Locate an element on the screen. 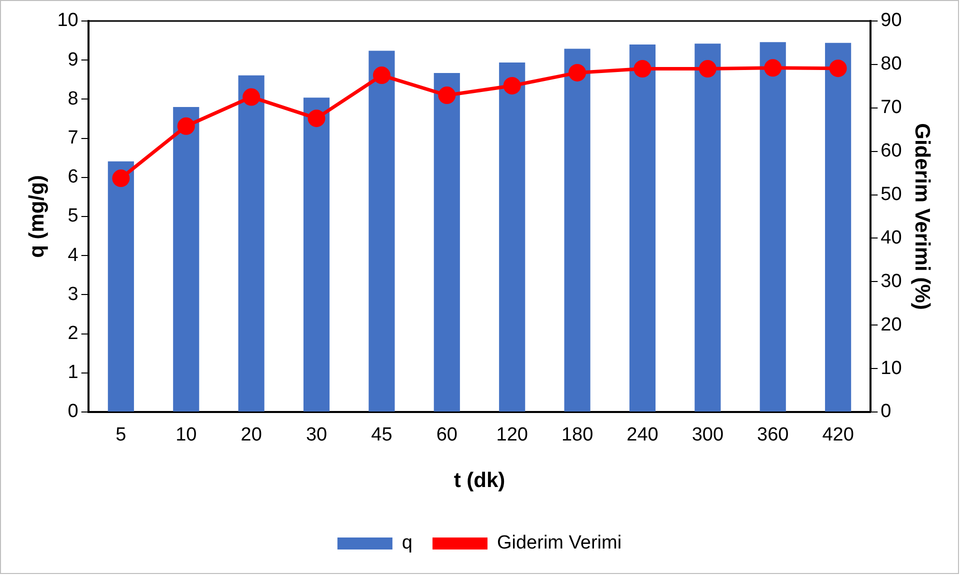 The width and height of the screenshot is (961, 576). legend-label: q is located at coordinates (407, 543).